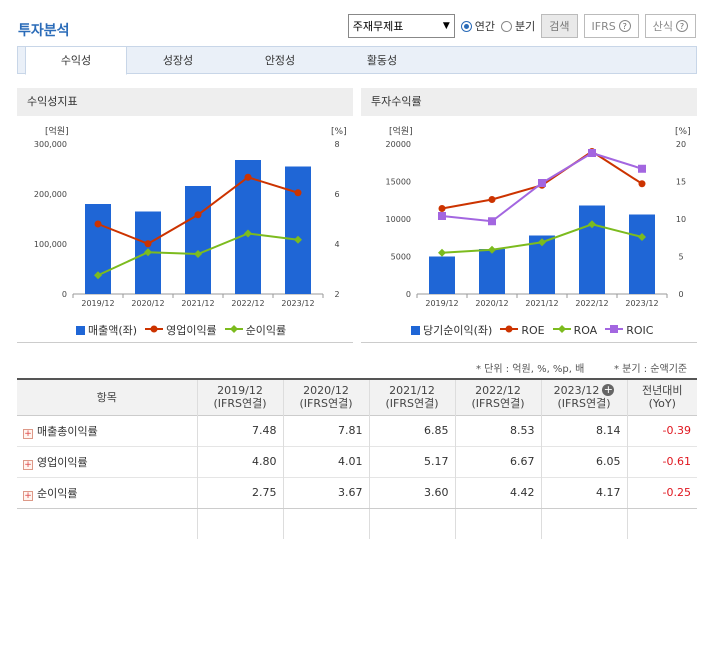 This screenshot has height=667, width=708. I want to click on right-panel-divider, so click(529, 342).